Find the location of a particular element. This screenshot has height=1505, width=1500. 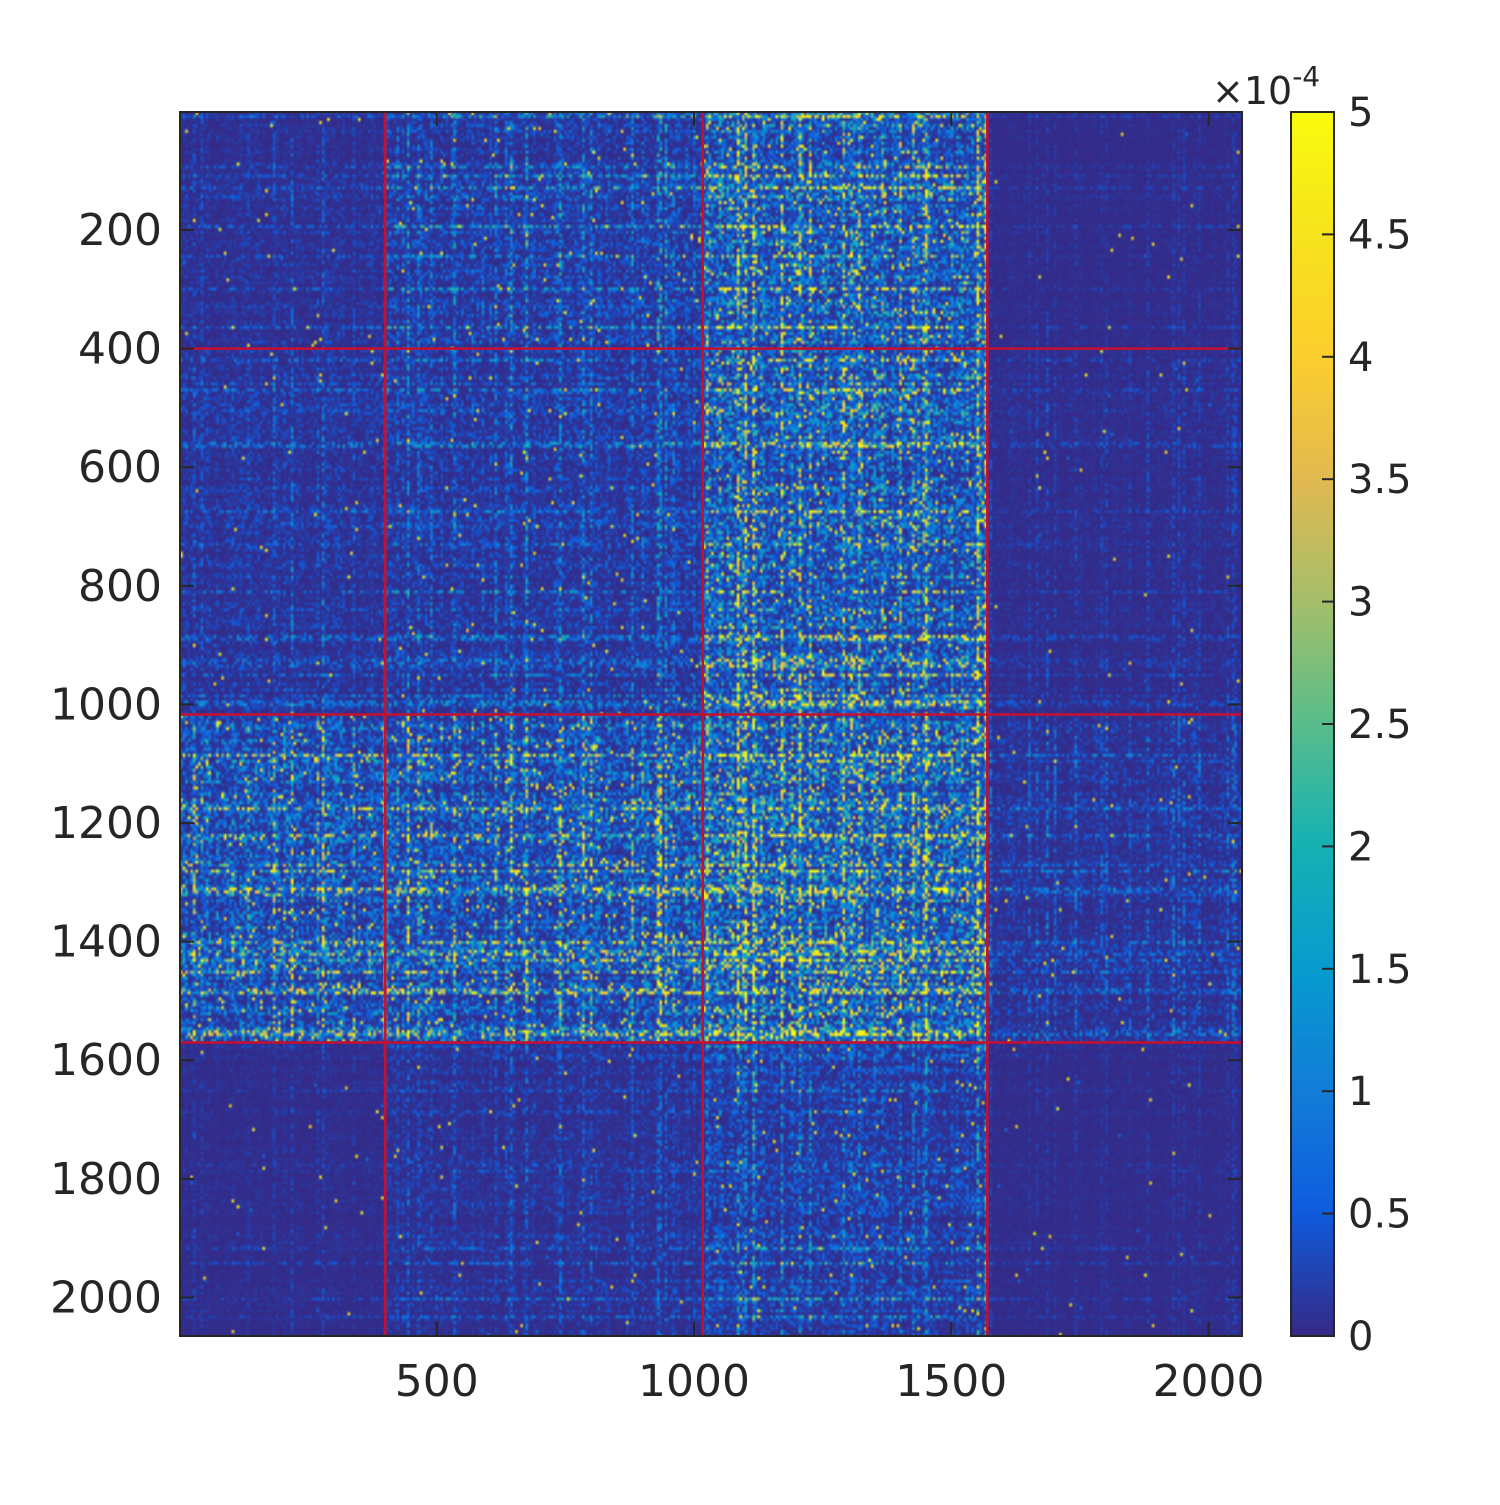

colorbar-tick-label: 4 is located at coordinates (1360, 358).